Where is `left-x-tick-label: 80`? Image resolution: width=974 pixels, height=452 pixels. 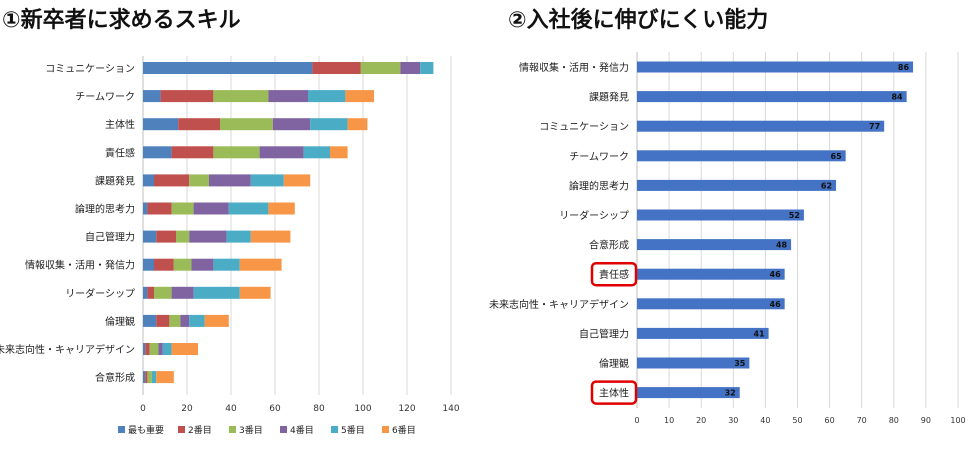 left-x-tick-label: 80 is located at coordinates (319, 409).